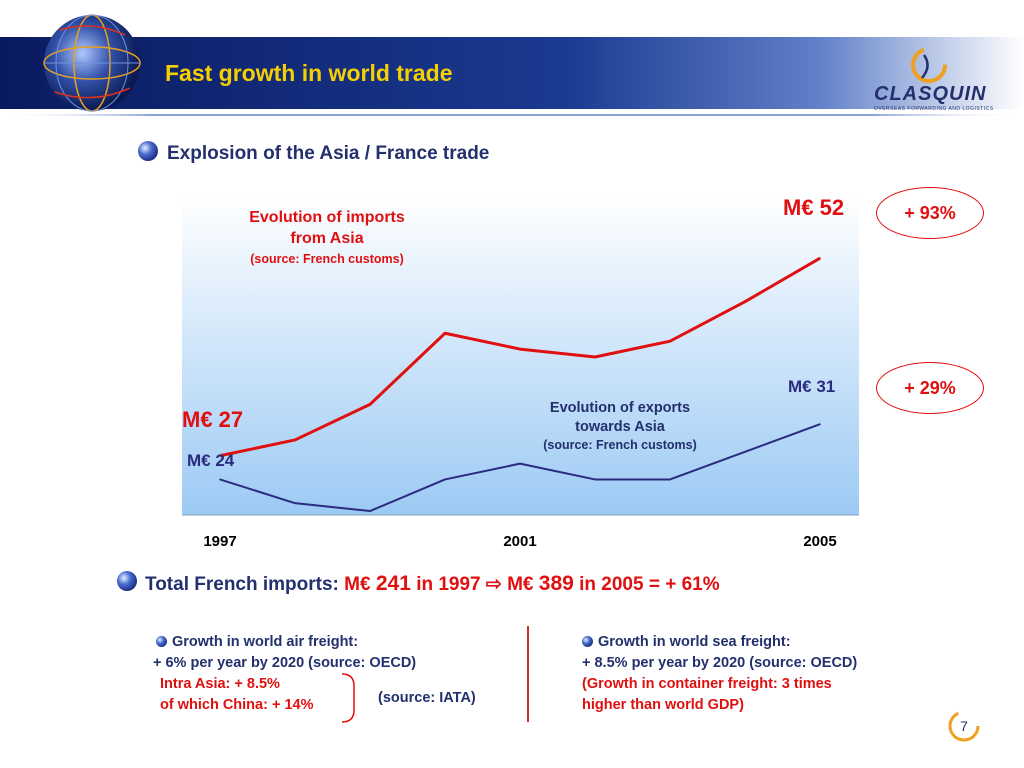  I want to click on exports-point-2000, so click(445, 479).